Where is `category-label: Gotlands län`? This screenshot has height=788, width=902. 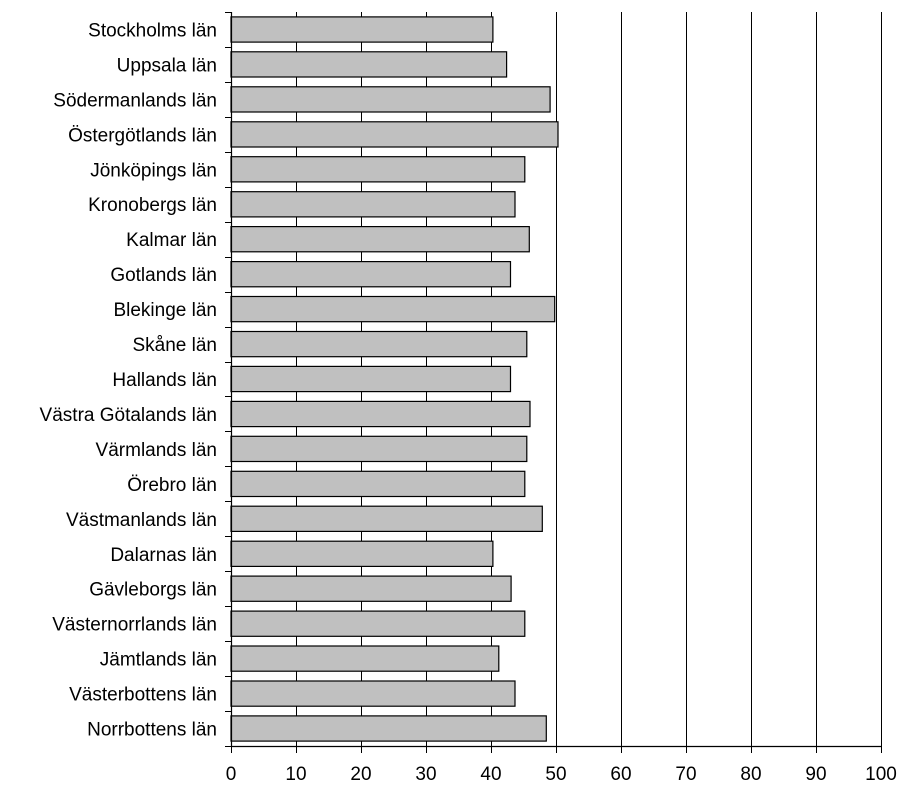 category-label: Gotlands län is located at coordinates (163, 275).